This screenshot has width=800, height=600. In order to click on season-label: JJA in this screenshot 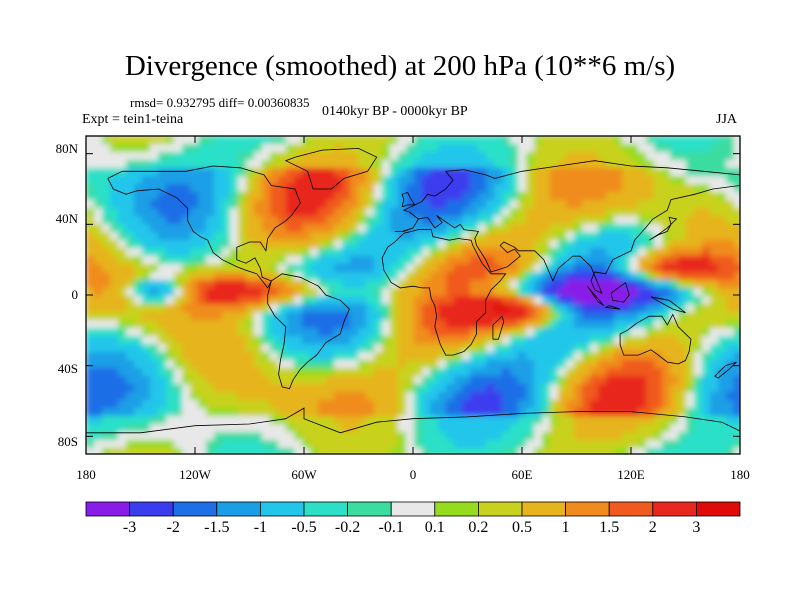, I will do `click(727, 119)`.